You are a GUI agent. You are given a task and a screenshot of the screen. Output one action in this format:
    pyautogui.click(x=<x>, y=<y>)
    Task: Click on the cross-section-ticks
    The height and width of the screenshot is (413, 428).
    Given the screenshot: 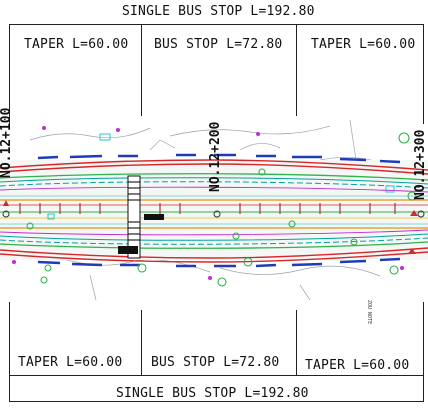 What is the action you would take?
    pyautogui.click(x=207, y=208)
    